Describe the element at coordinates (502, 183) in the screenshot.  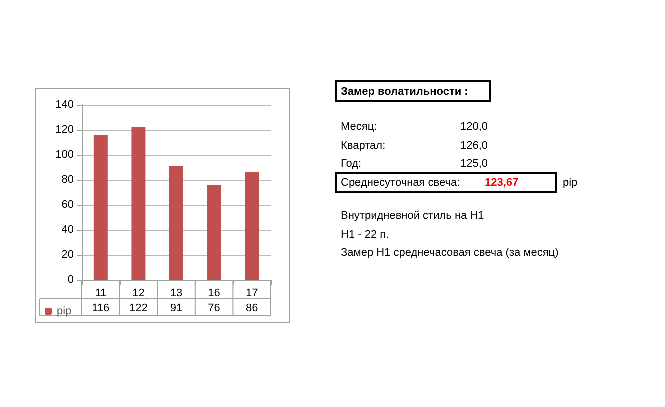
I see `text: 123,67` at that location.